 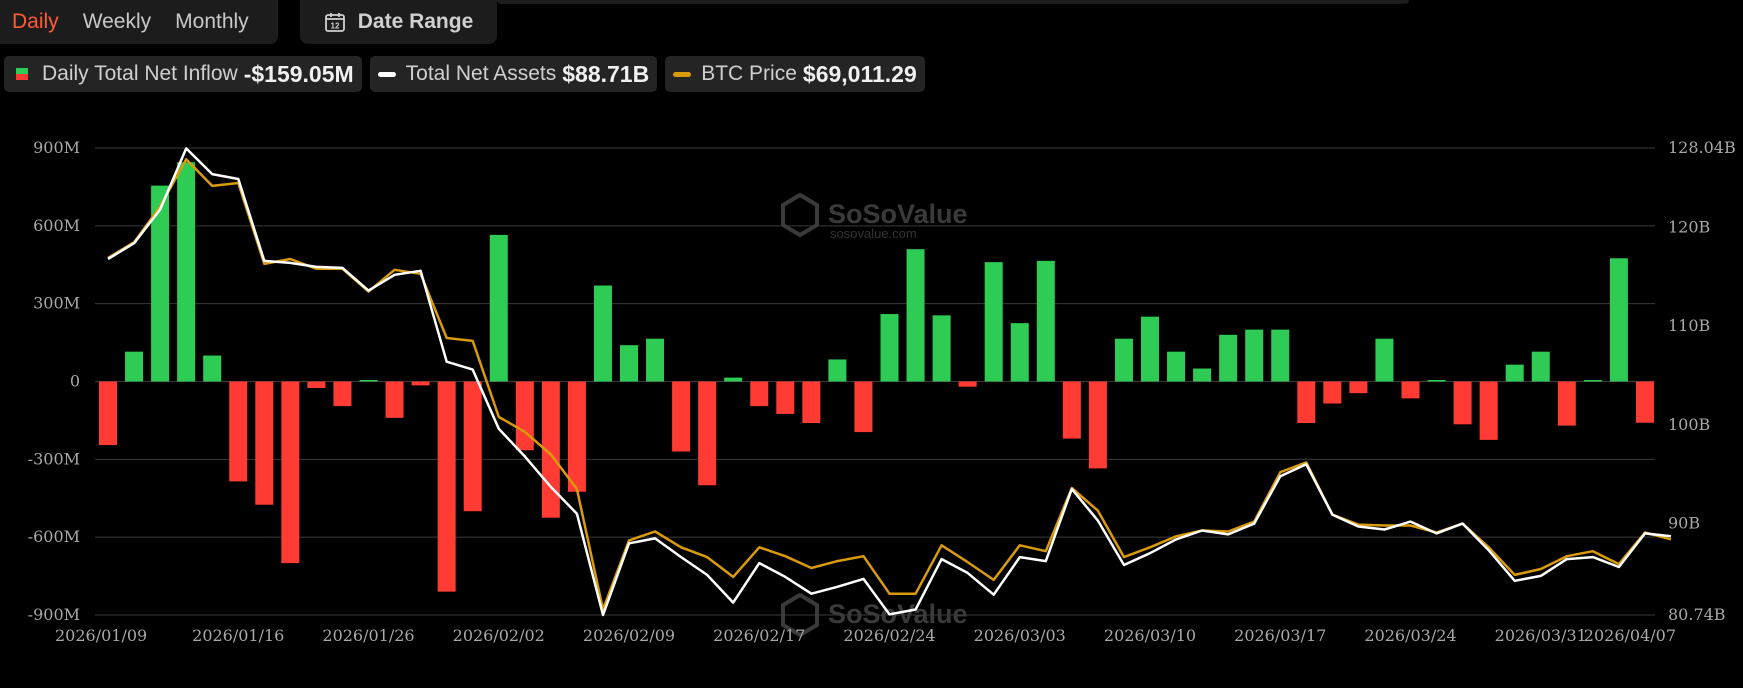 What do you see at coordinates (749, 73) in the screenshot?
I see `legend-btc-price-label: BTC Price` at bounding box center [749, 73].